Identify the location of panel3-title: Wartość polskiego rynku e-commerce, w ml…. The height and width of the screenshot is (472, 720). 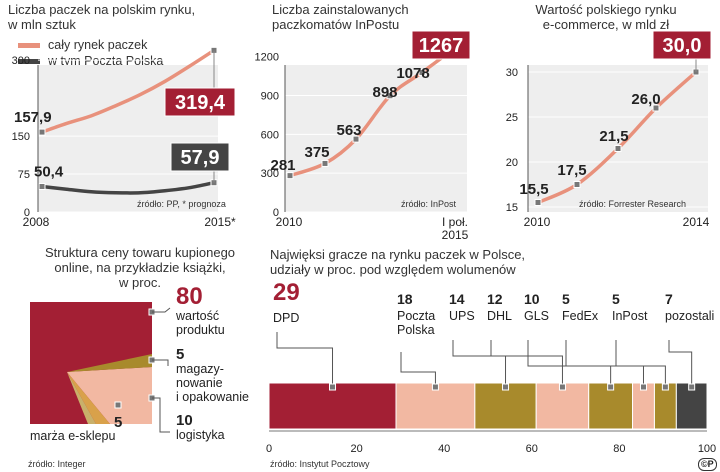
(606, 17).